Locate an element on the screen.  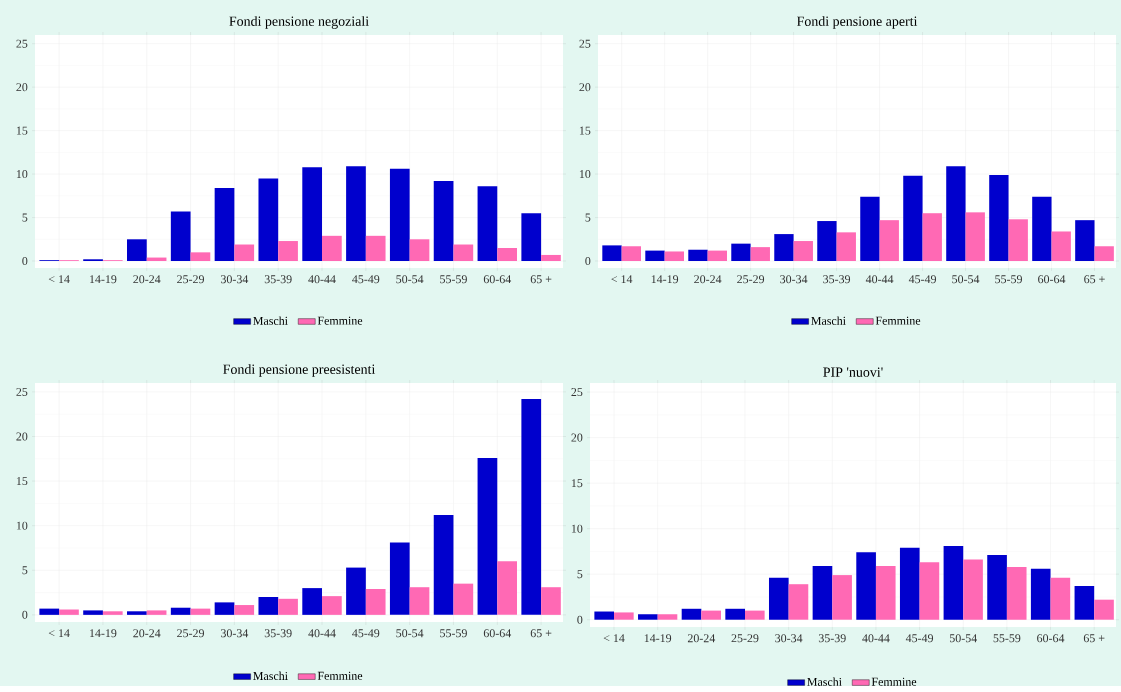
chart-title: PIP 'nuovi' is located at coordinates (853, 372).